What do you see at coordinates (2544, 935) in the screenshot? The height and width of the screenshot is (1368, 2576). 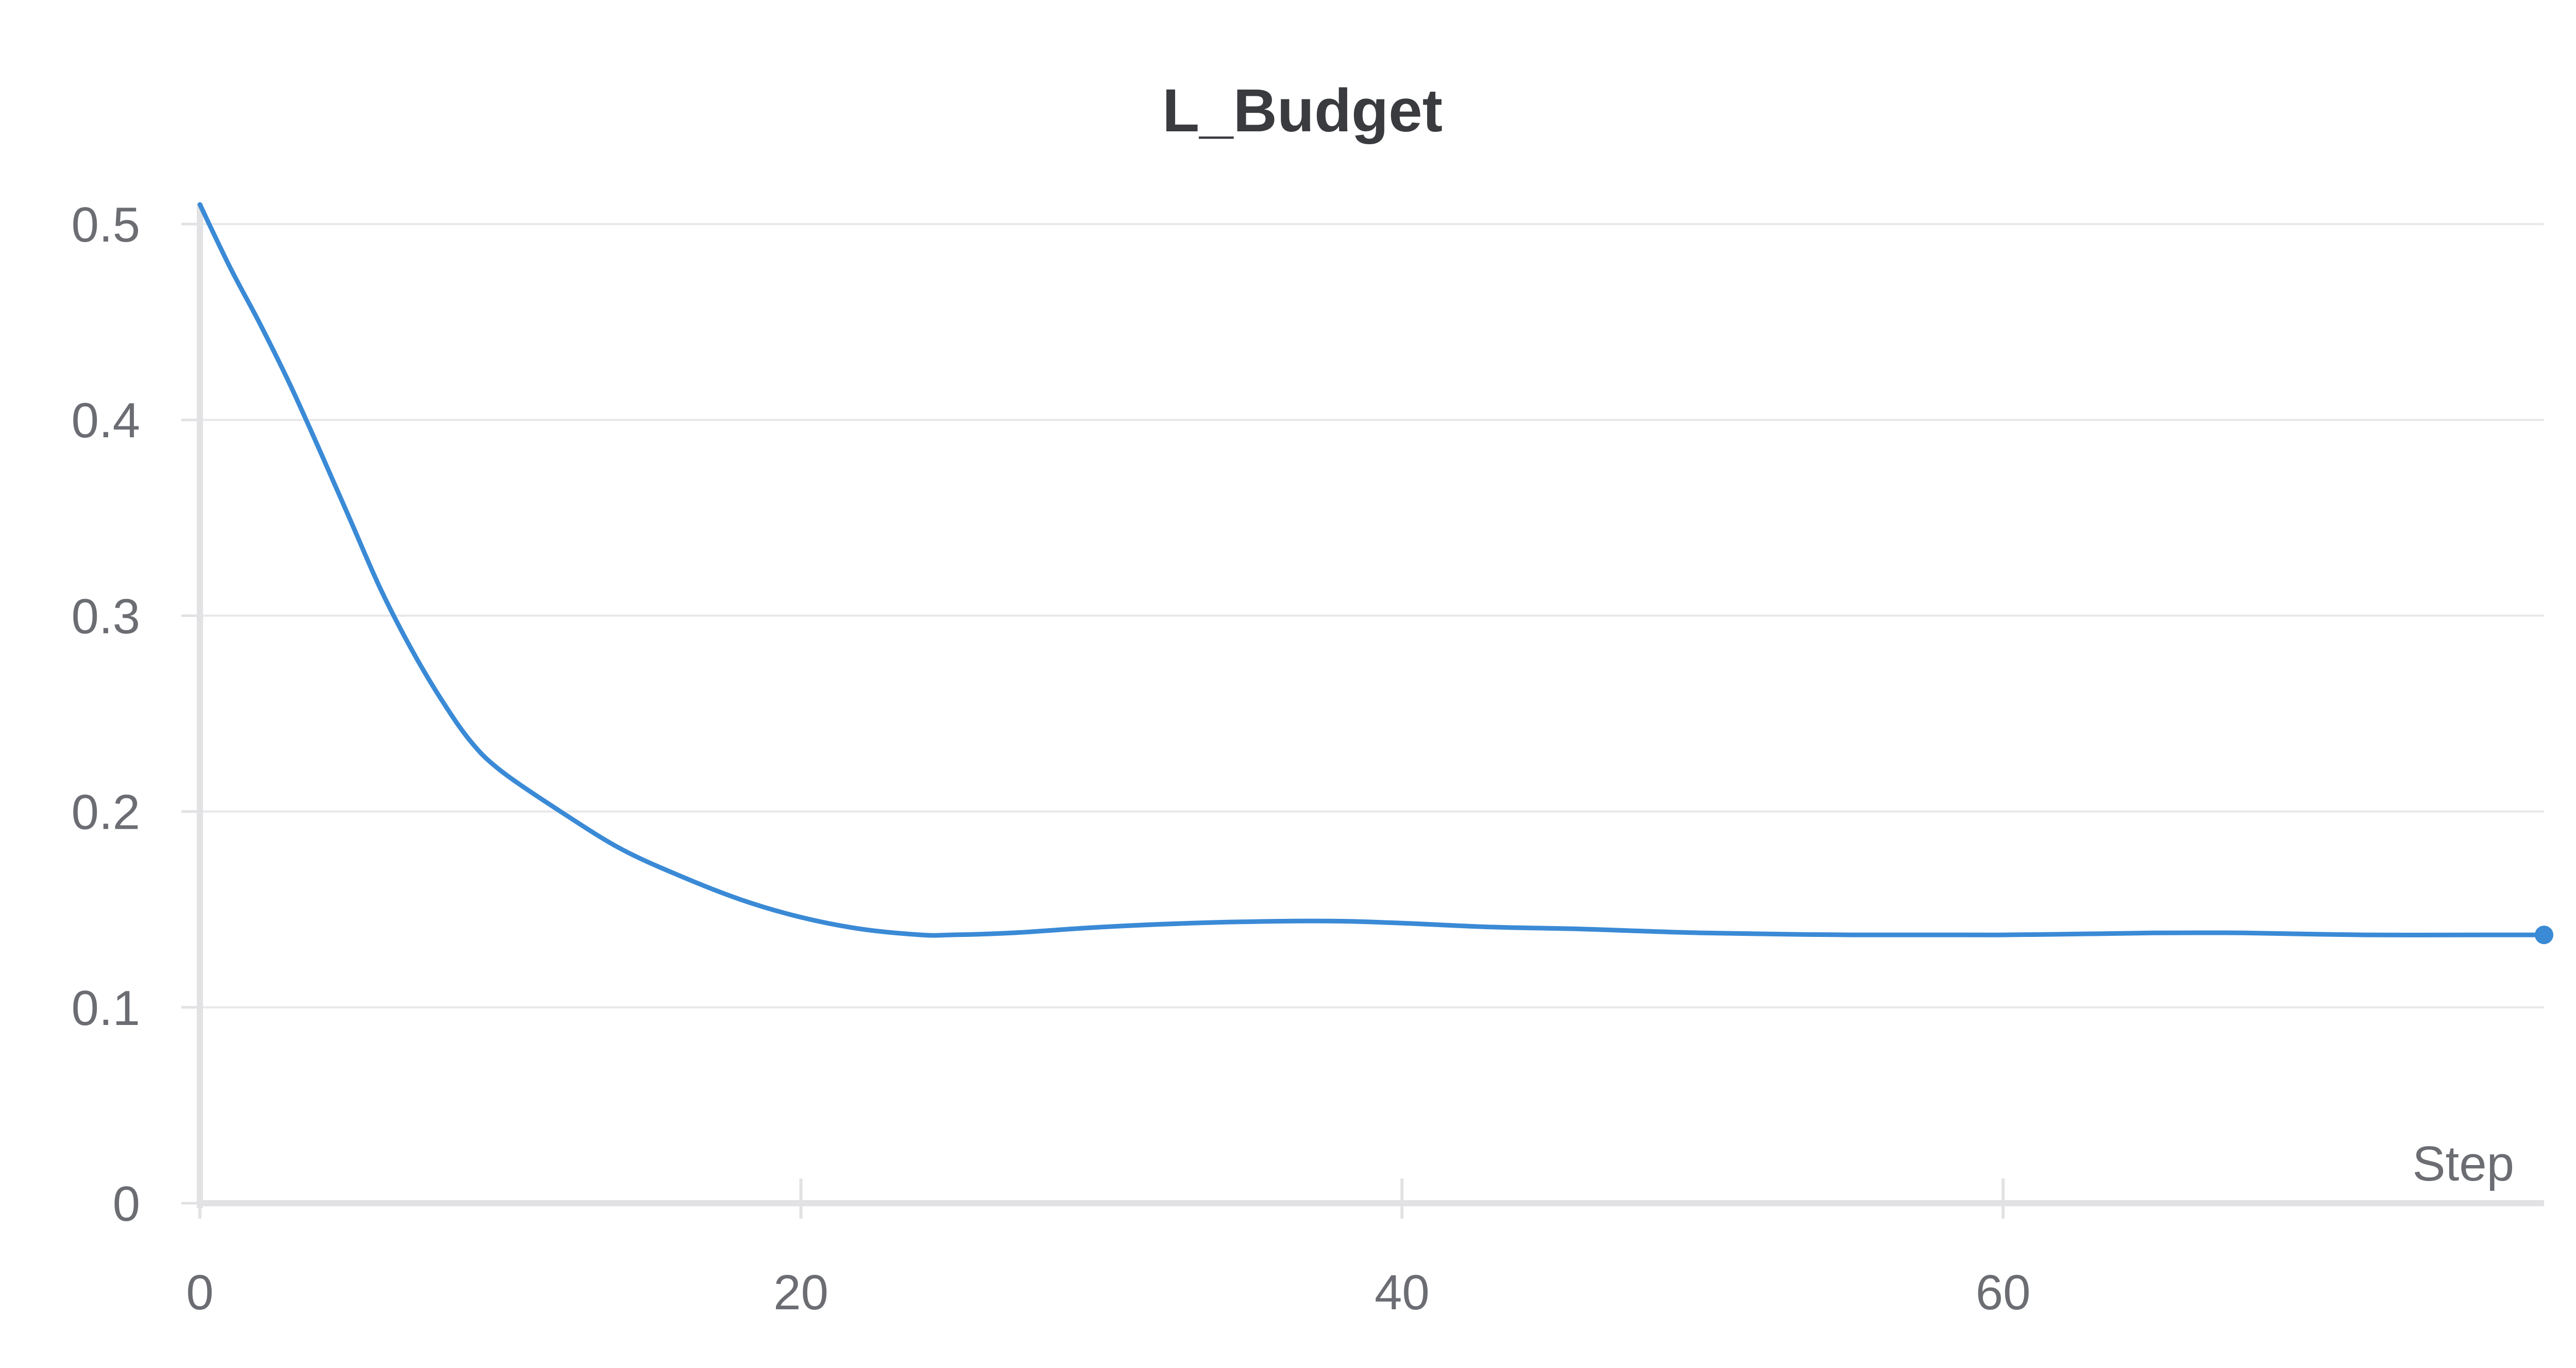 I see `series-end-point` at bounding box center [2544, 935].